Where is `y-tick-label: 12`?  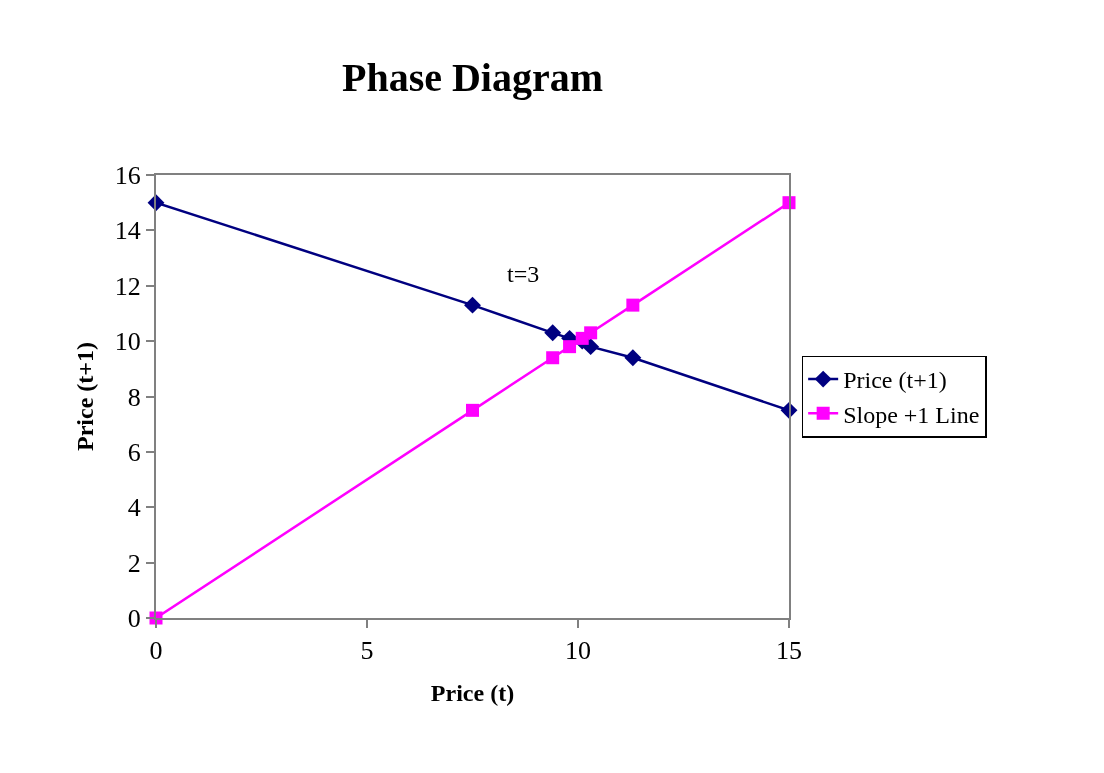
y-tick-label: 12 is located at coordinates (127, 286).